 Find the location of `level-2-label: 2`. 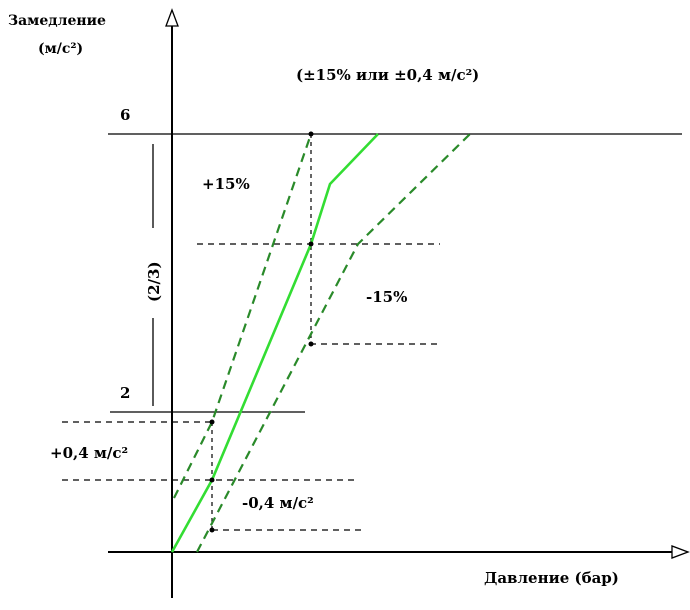

level-2-label: 2 is located at coordinates (125, 393).